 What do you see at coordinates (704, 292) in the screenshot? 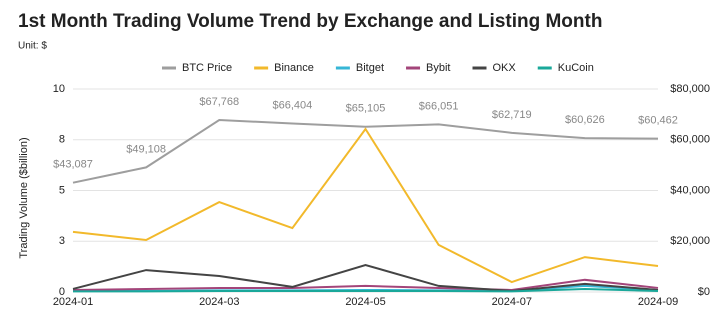
I see `y2-tick-label: $0` at bounding box center [704, 292].